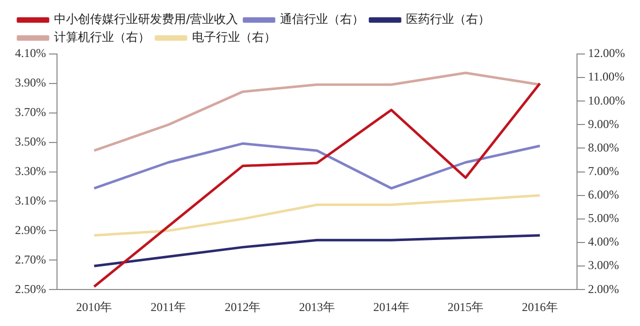 The width and height of the screenshot is (640, 326). I want to click on legend-label: 中小创传媒行业研发费用/营业收入, so click(146, 19).